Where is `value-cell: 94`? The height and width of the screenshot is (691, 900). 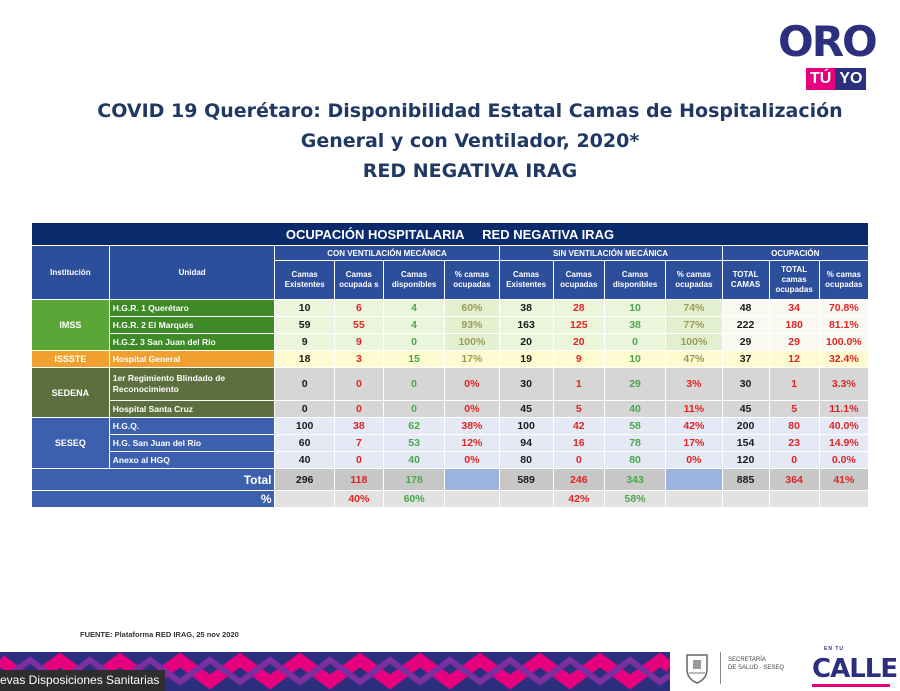 value-cell: 94 is located at coordinates (526, 443).